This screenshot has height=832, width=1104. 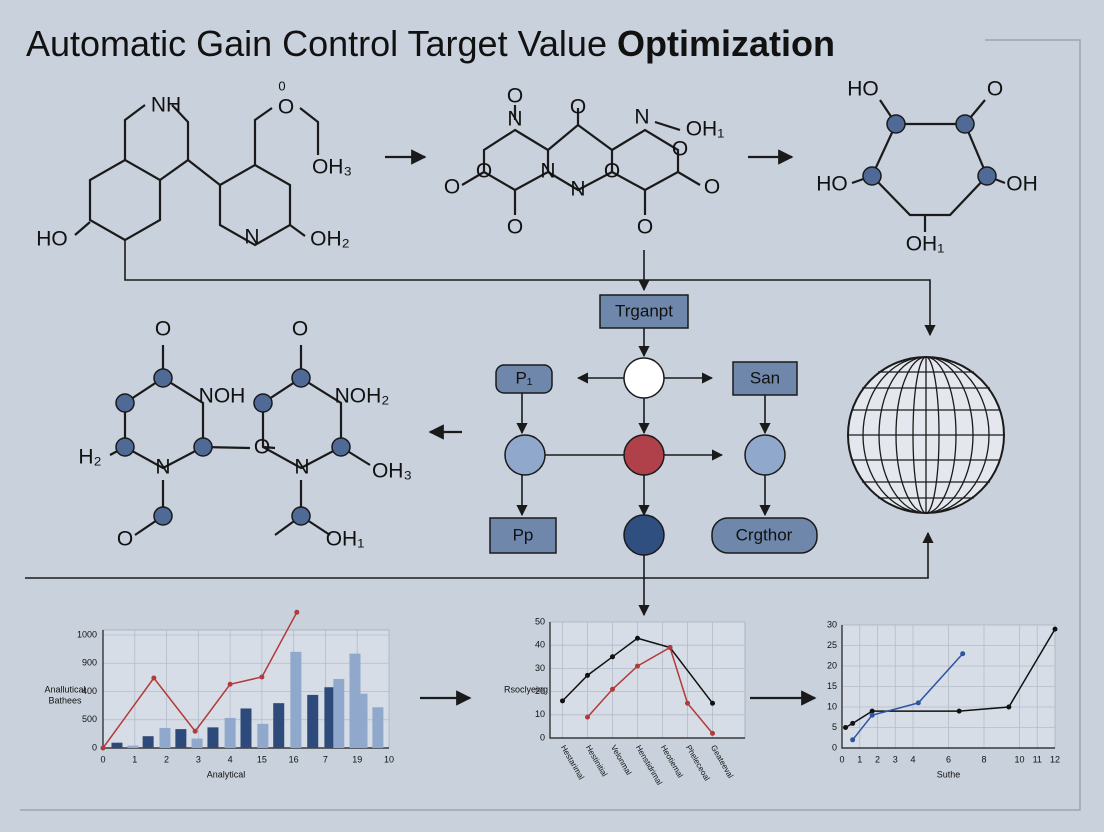 What do you see at coordinates (362, 396) in the screenshot?
I see `atom-label: NOH₂` at bounding box center [362, 396].